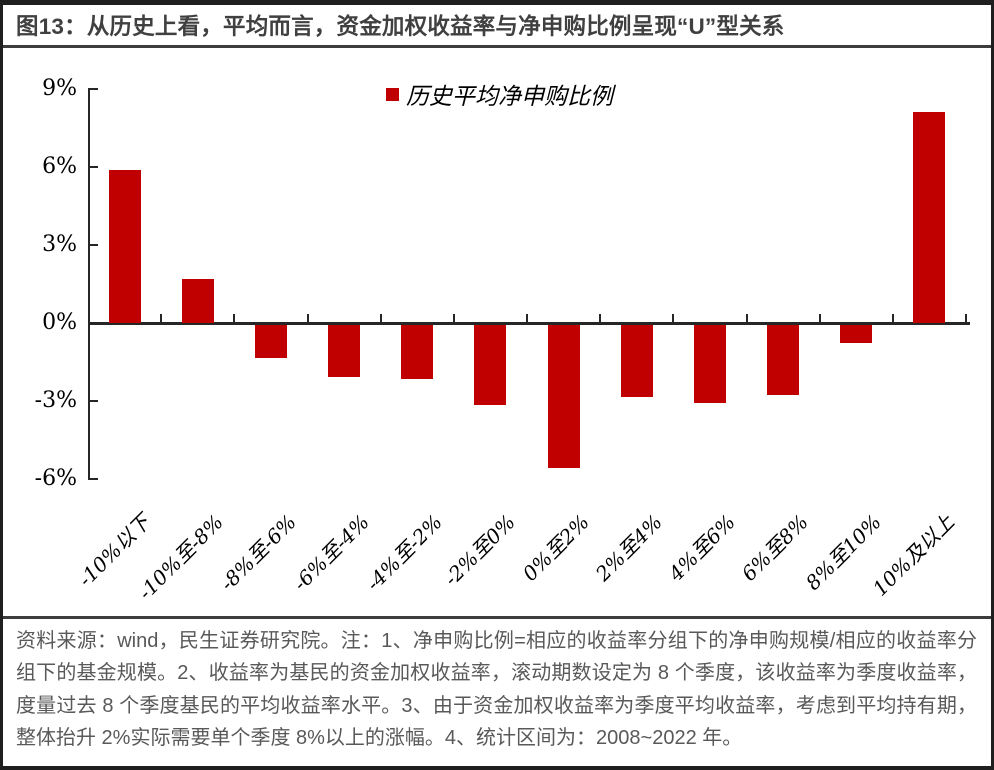  I want to click on legend-square-icon, so click(392, 94).